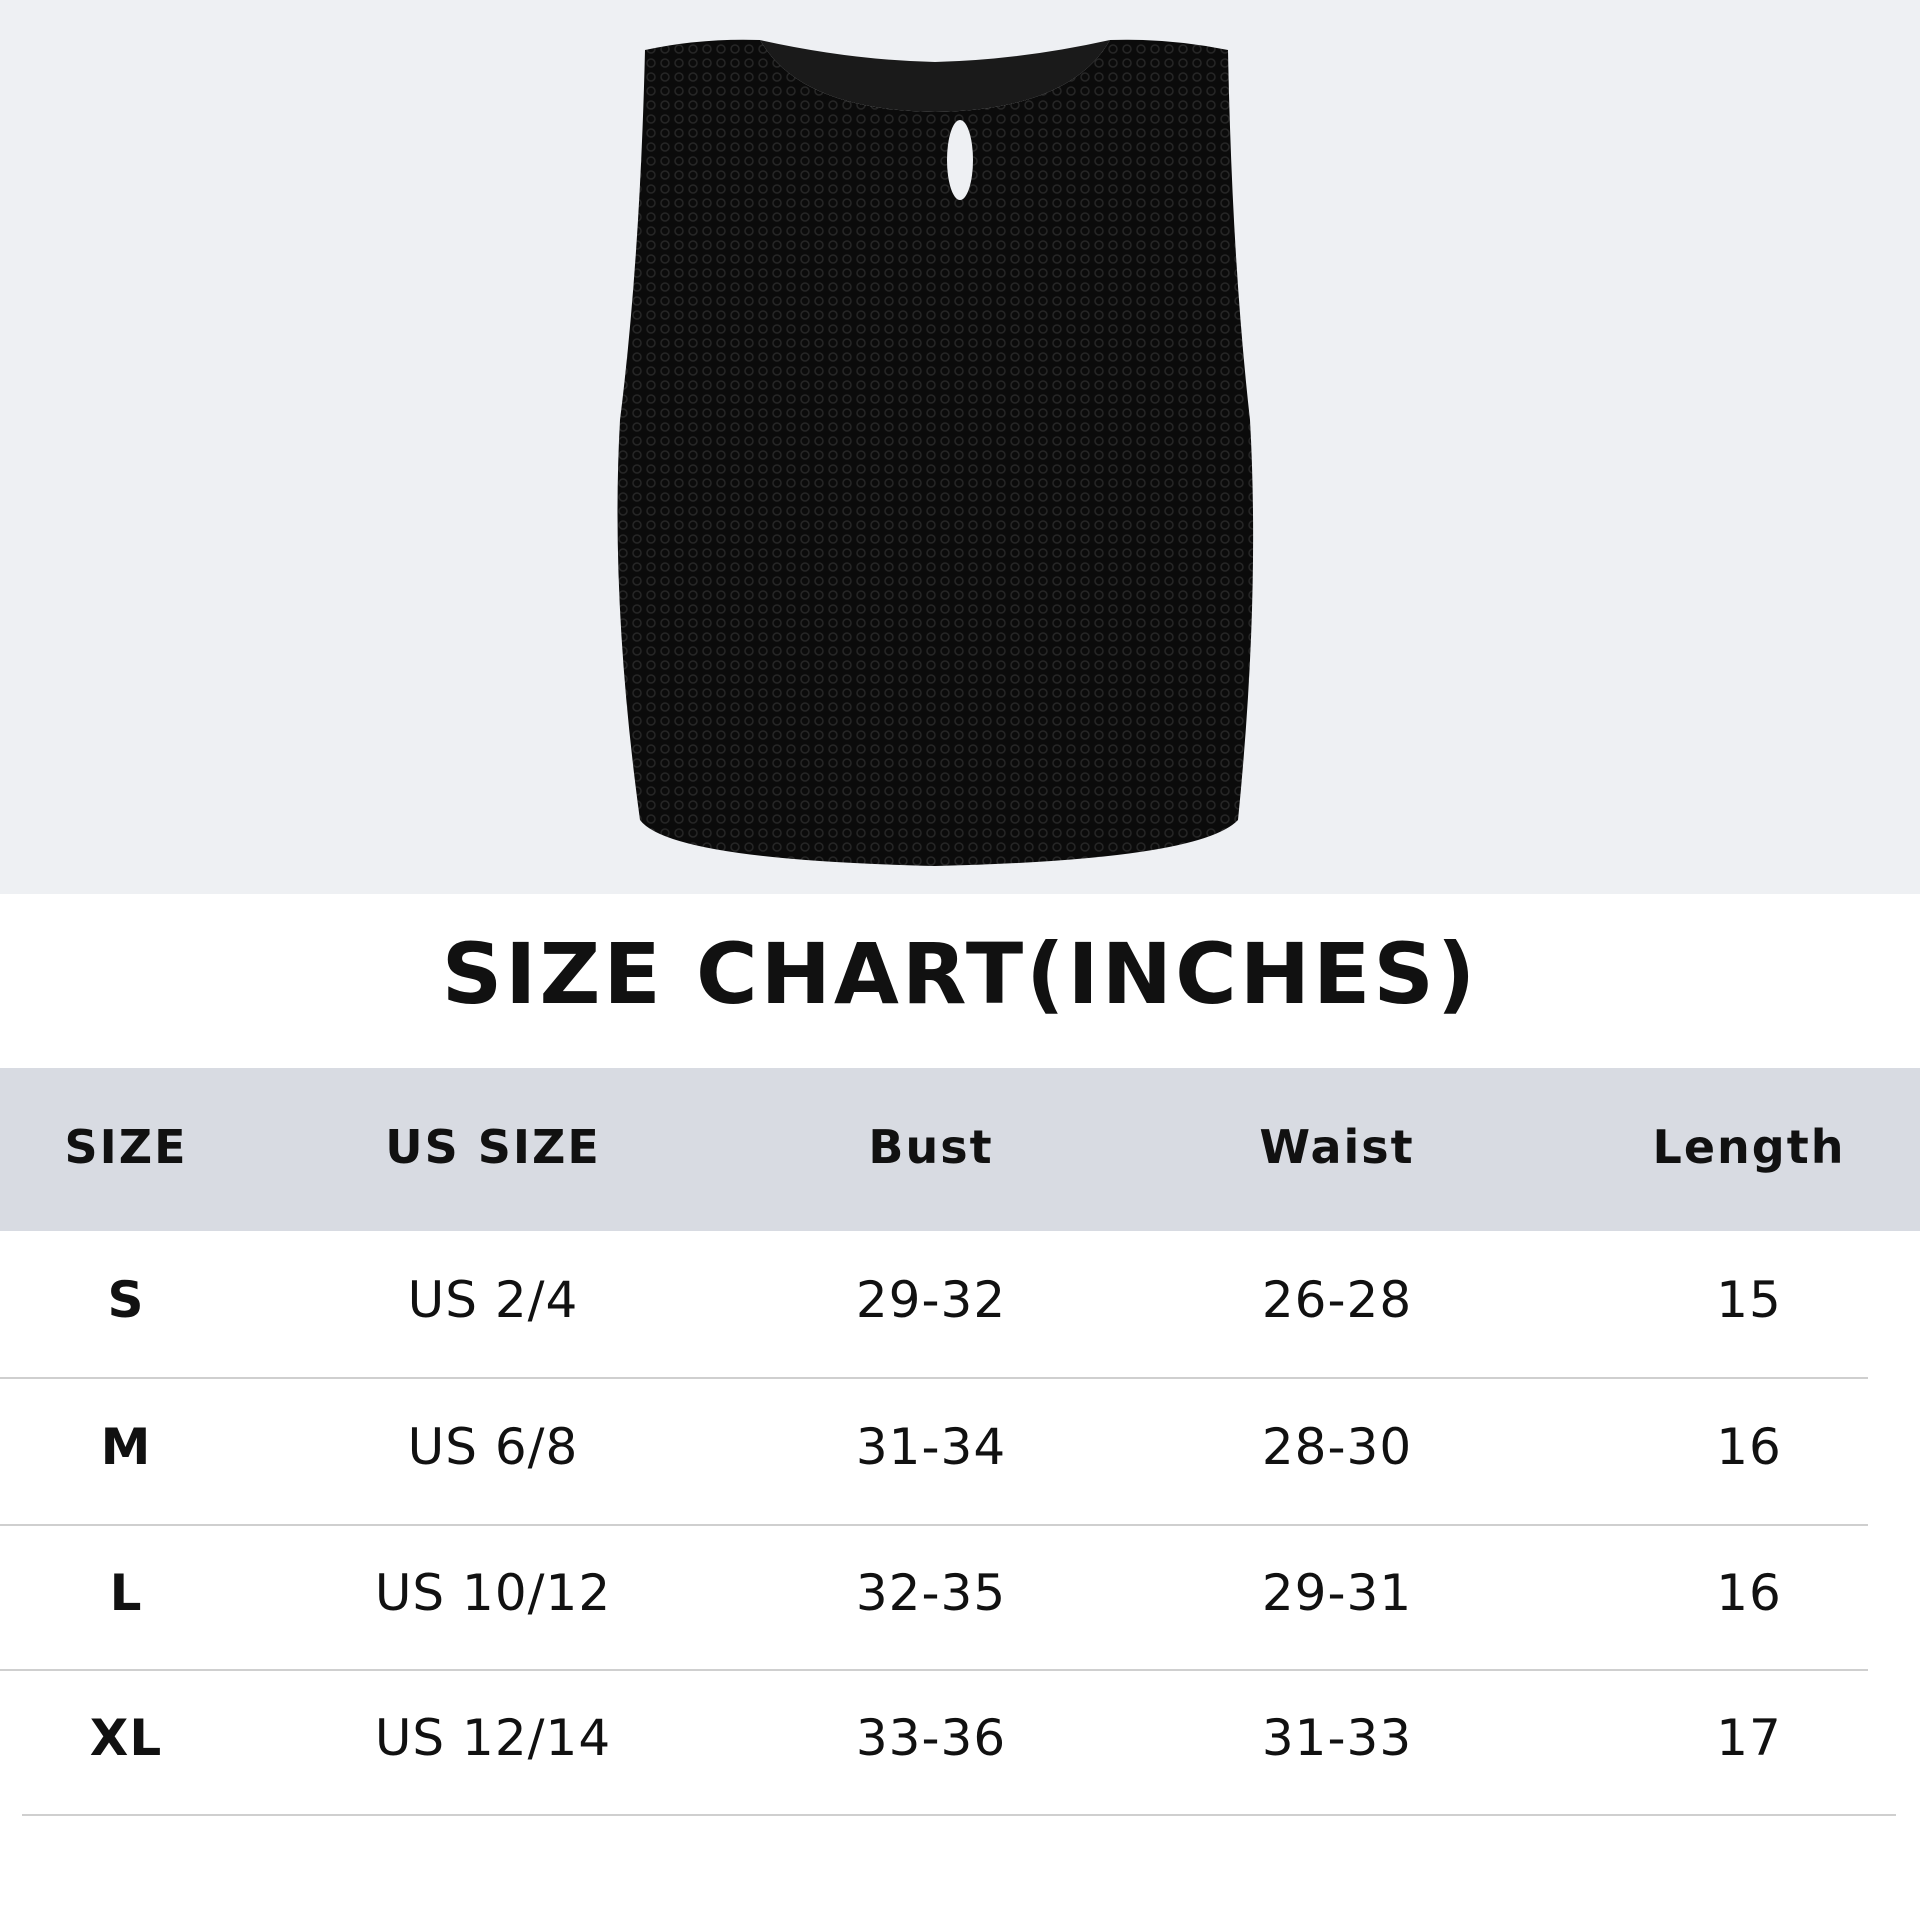  What do you see at coordinates (126, 1447) in the screenshot?
I see `cell-size: M` at bounding box center [126, 1447].